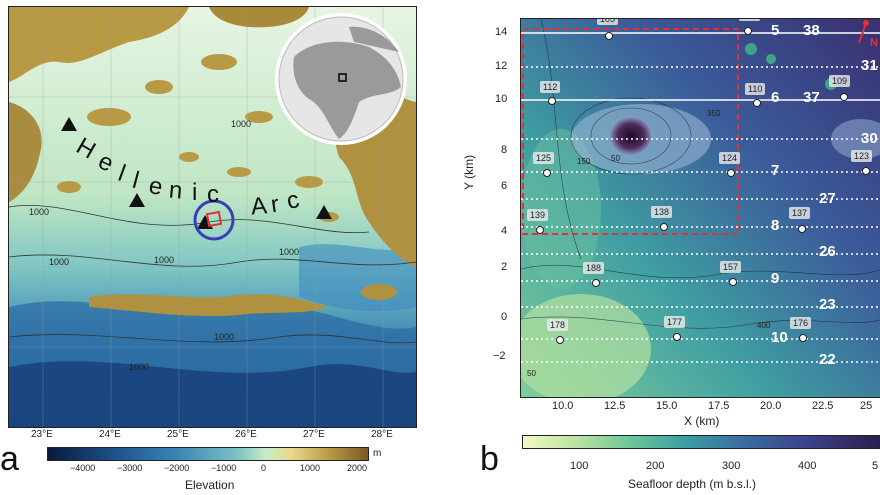 The image size is (880, 495). What do you see at coordinates (719, 406) in the screenshot?
I see `x-tick-label: 17.5` at bounding box center [719, 406].